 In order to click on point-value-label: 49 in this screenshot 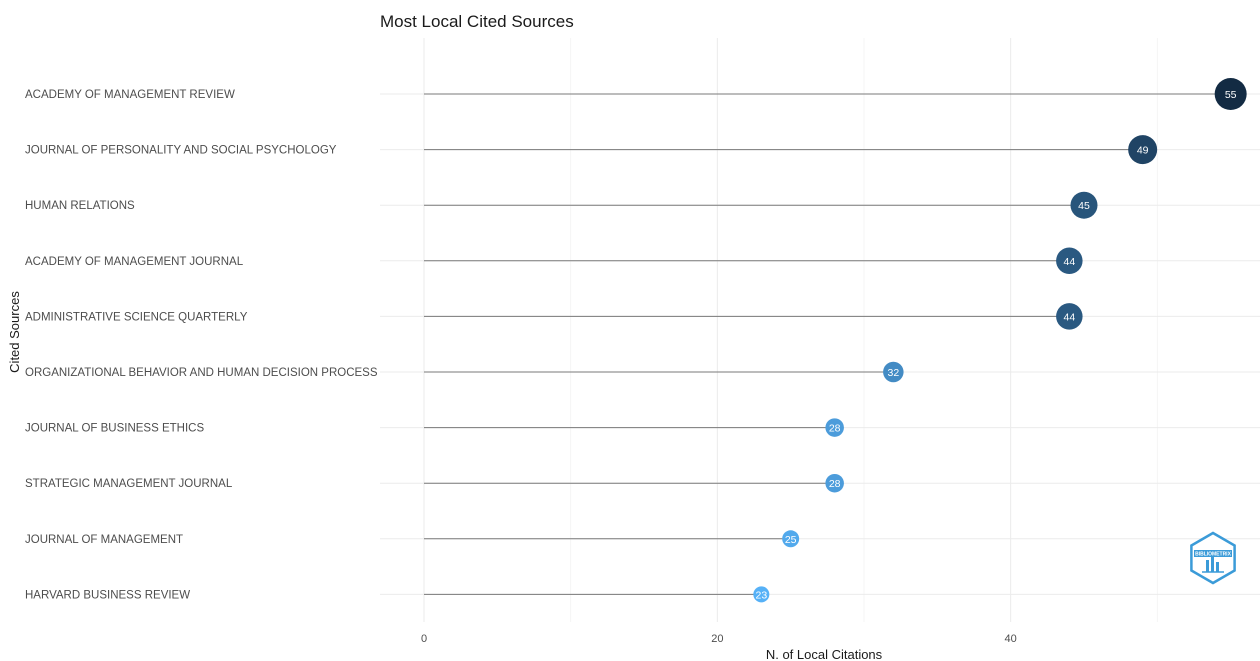, I will do `click(1143, 151)`.